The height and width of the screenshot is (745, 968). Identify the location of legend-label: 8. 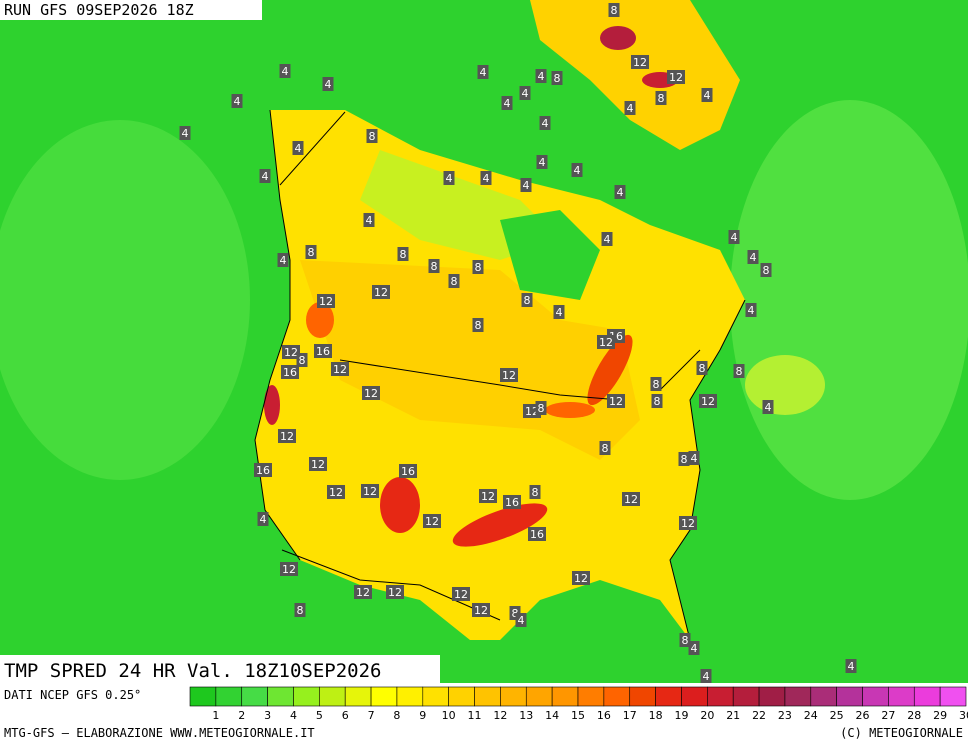
(396, 715).